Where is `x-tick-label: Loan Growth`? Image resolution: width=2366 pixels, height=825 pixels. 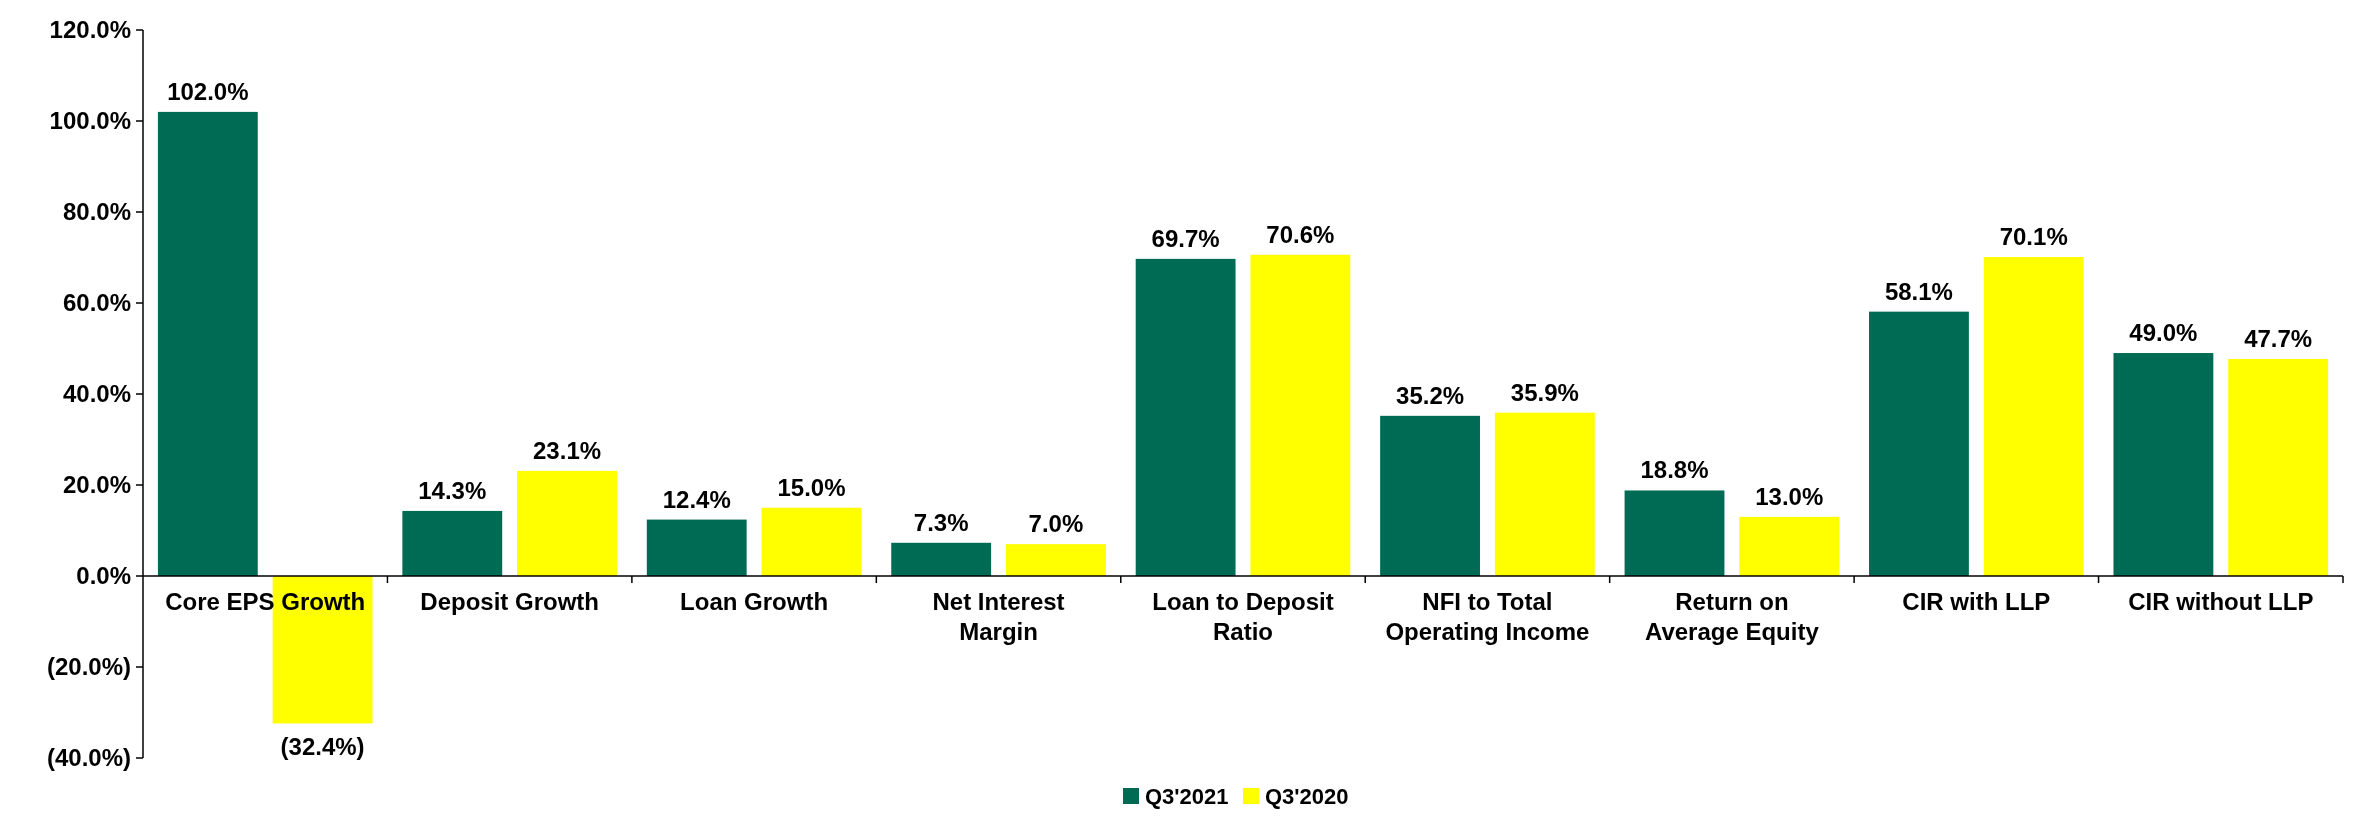 x-tick-label: Loan Growth is located at coordinates (754, 601).